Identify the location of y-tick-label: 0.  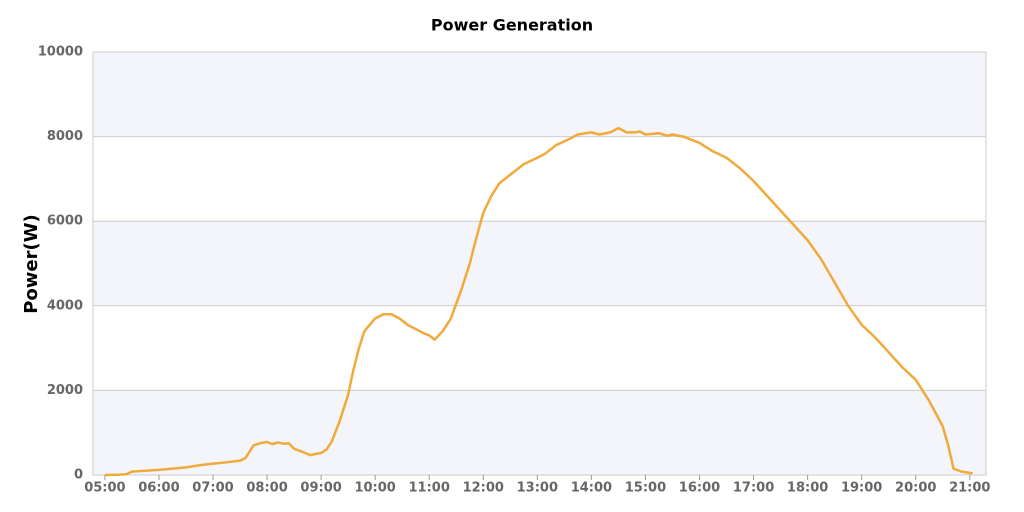
(78, 475).